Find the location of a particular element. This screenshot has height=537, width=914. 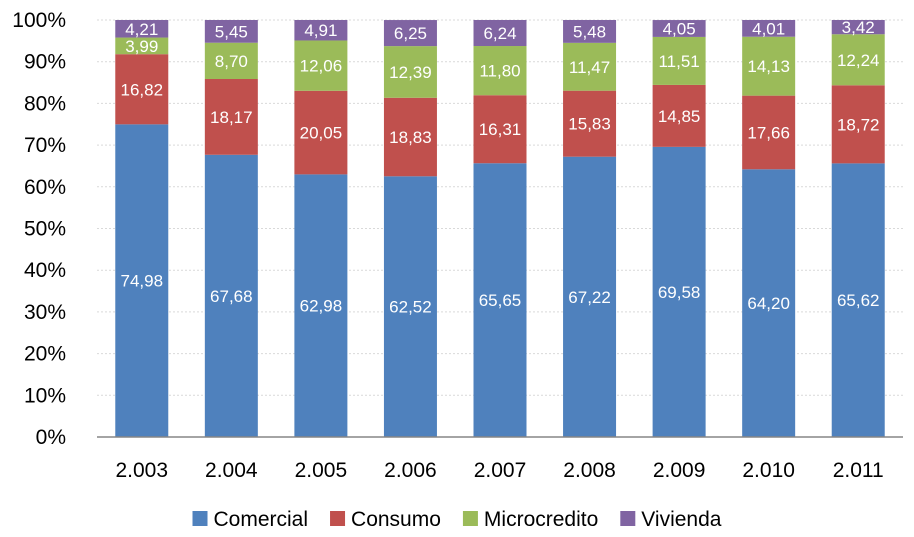

data-label: 15,83 is located at coordinates (589, 124).